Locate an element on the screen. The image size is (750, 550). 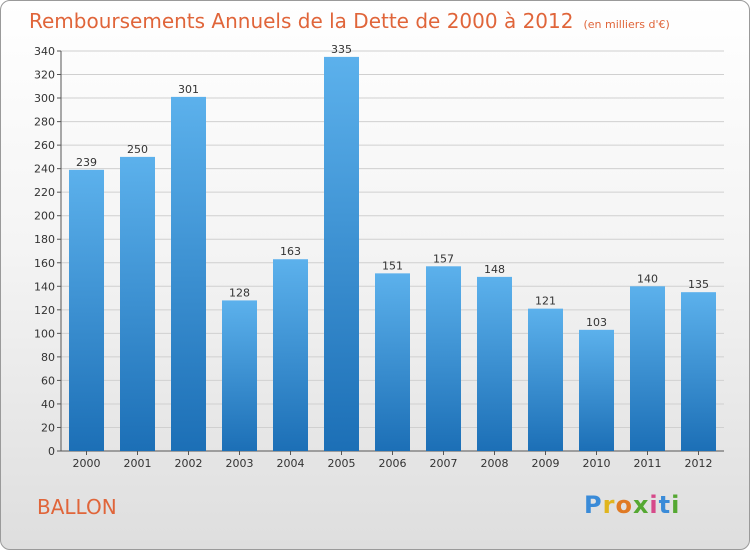
y-tick-label: 220 is located at coordinates (44, 192).